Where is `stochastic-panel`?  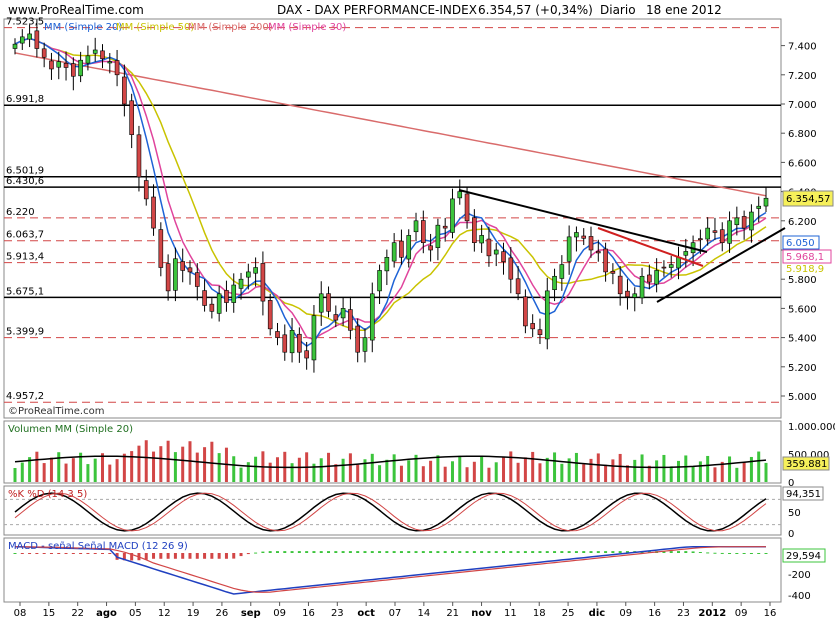 stochastic-panel is located at coordinates (392, 510).